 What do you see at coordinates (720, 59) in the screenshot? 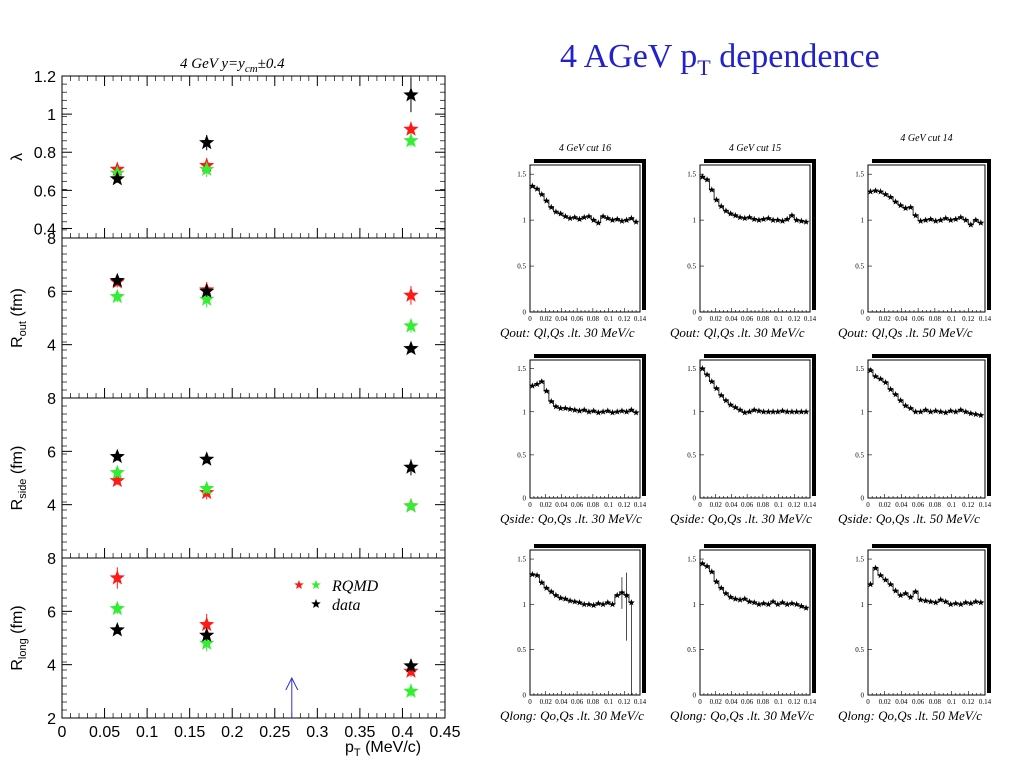
I see `slide-title: 4 AGeV pT dependence` at bounding box center [720, 59].